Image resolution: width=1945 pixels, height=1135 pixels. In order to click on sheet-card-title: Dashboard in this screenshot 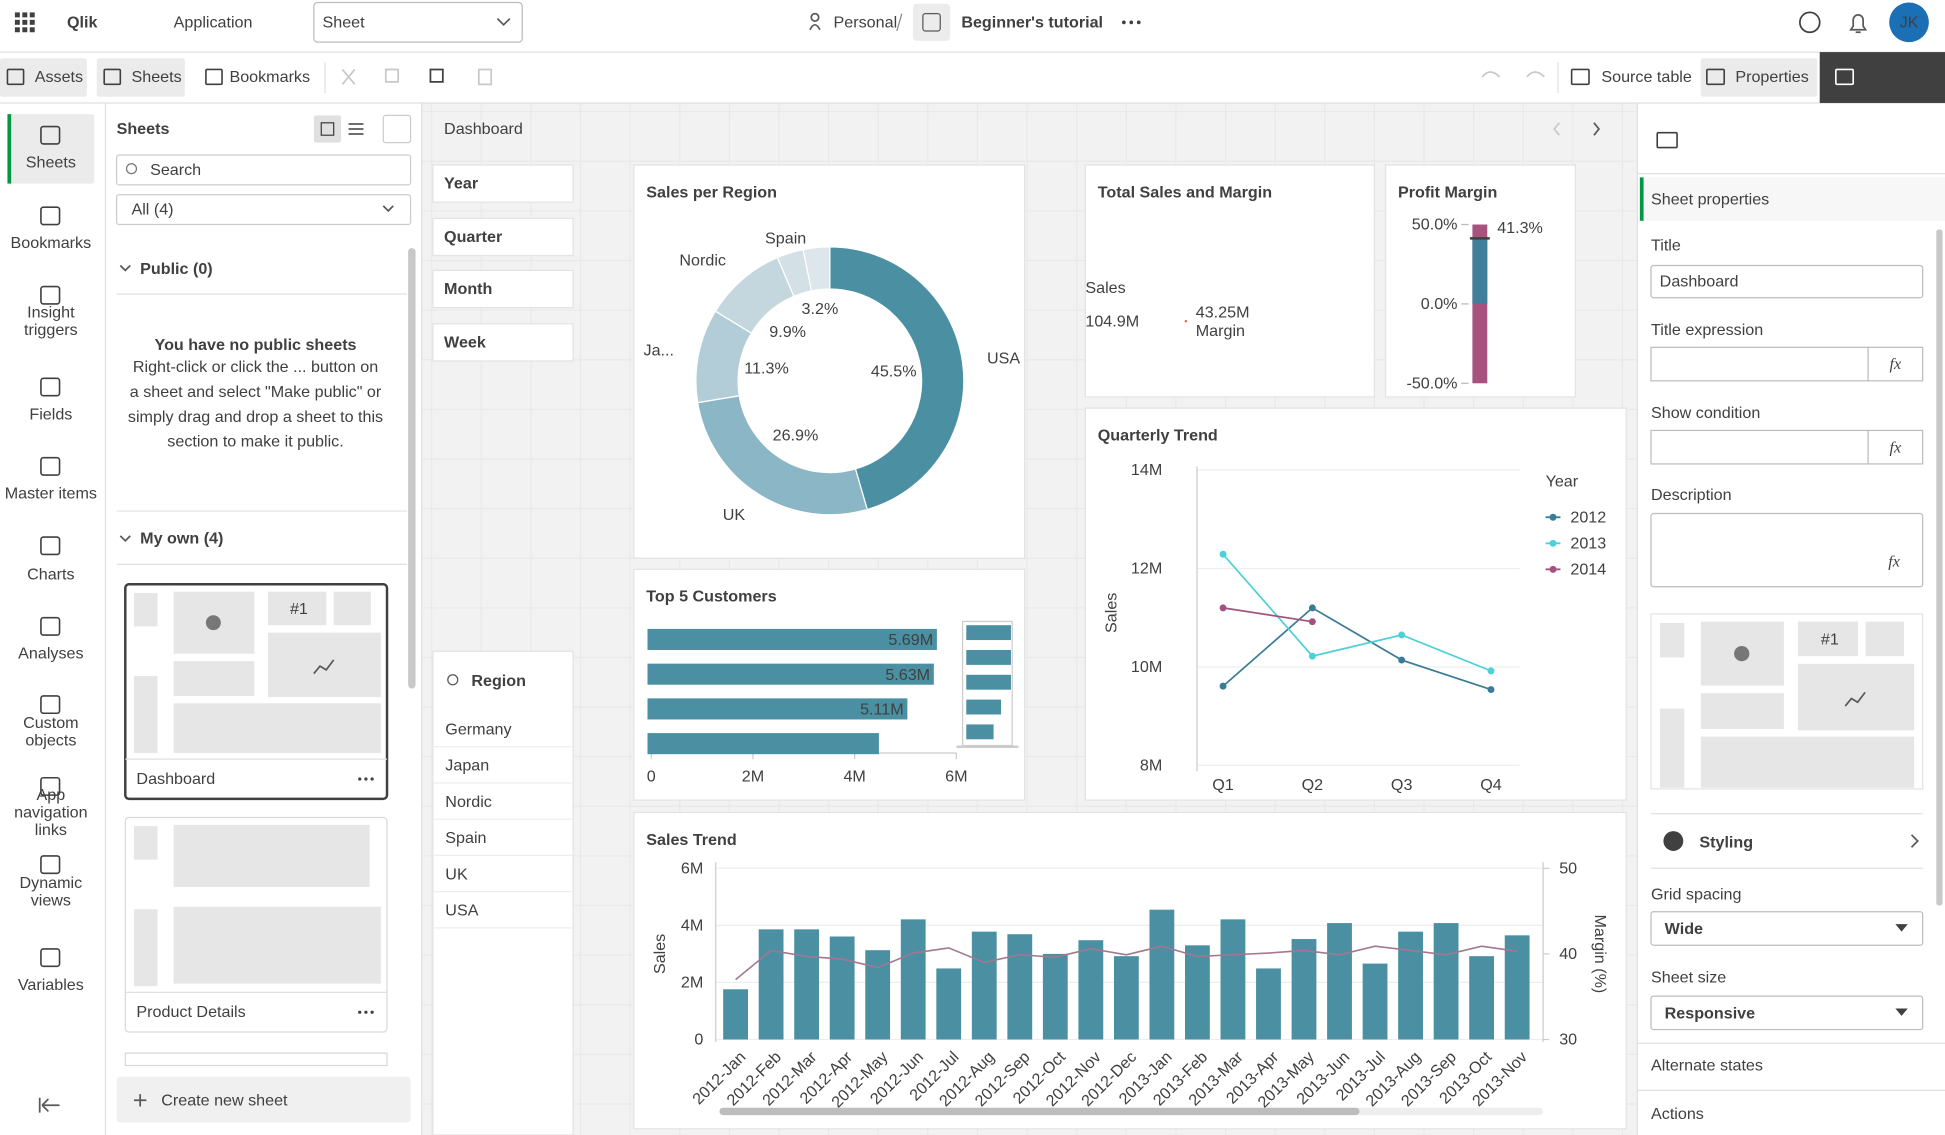, I will do `click(175, 779)`.